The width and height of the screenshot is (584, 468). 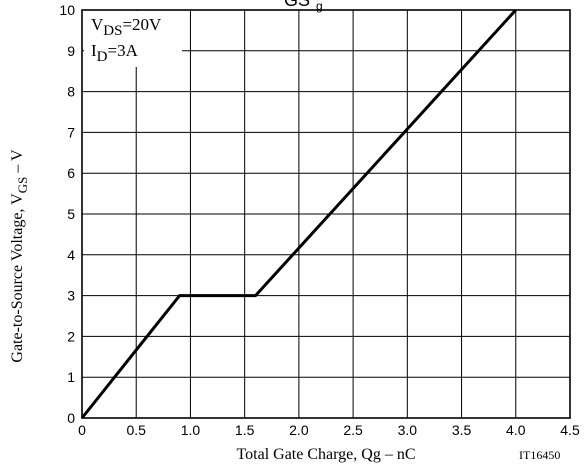 What do you see at coordinates (17, 163) in the screenshot?
I see `y-axis-title-tail: – V` at bounding box center [17, 163].